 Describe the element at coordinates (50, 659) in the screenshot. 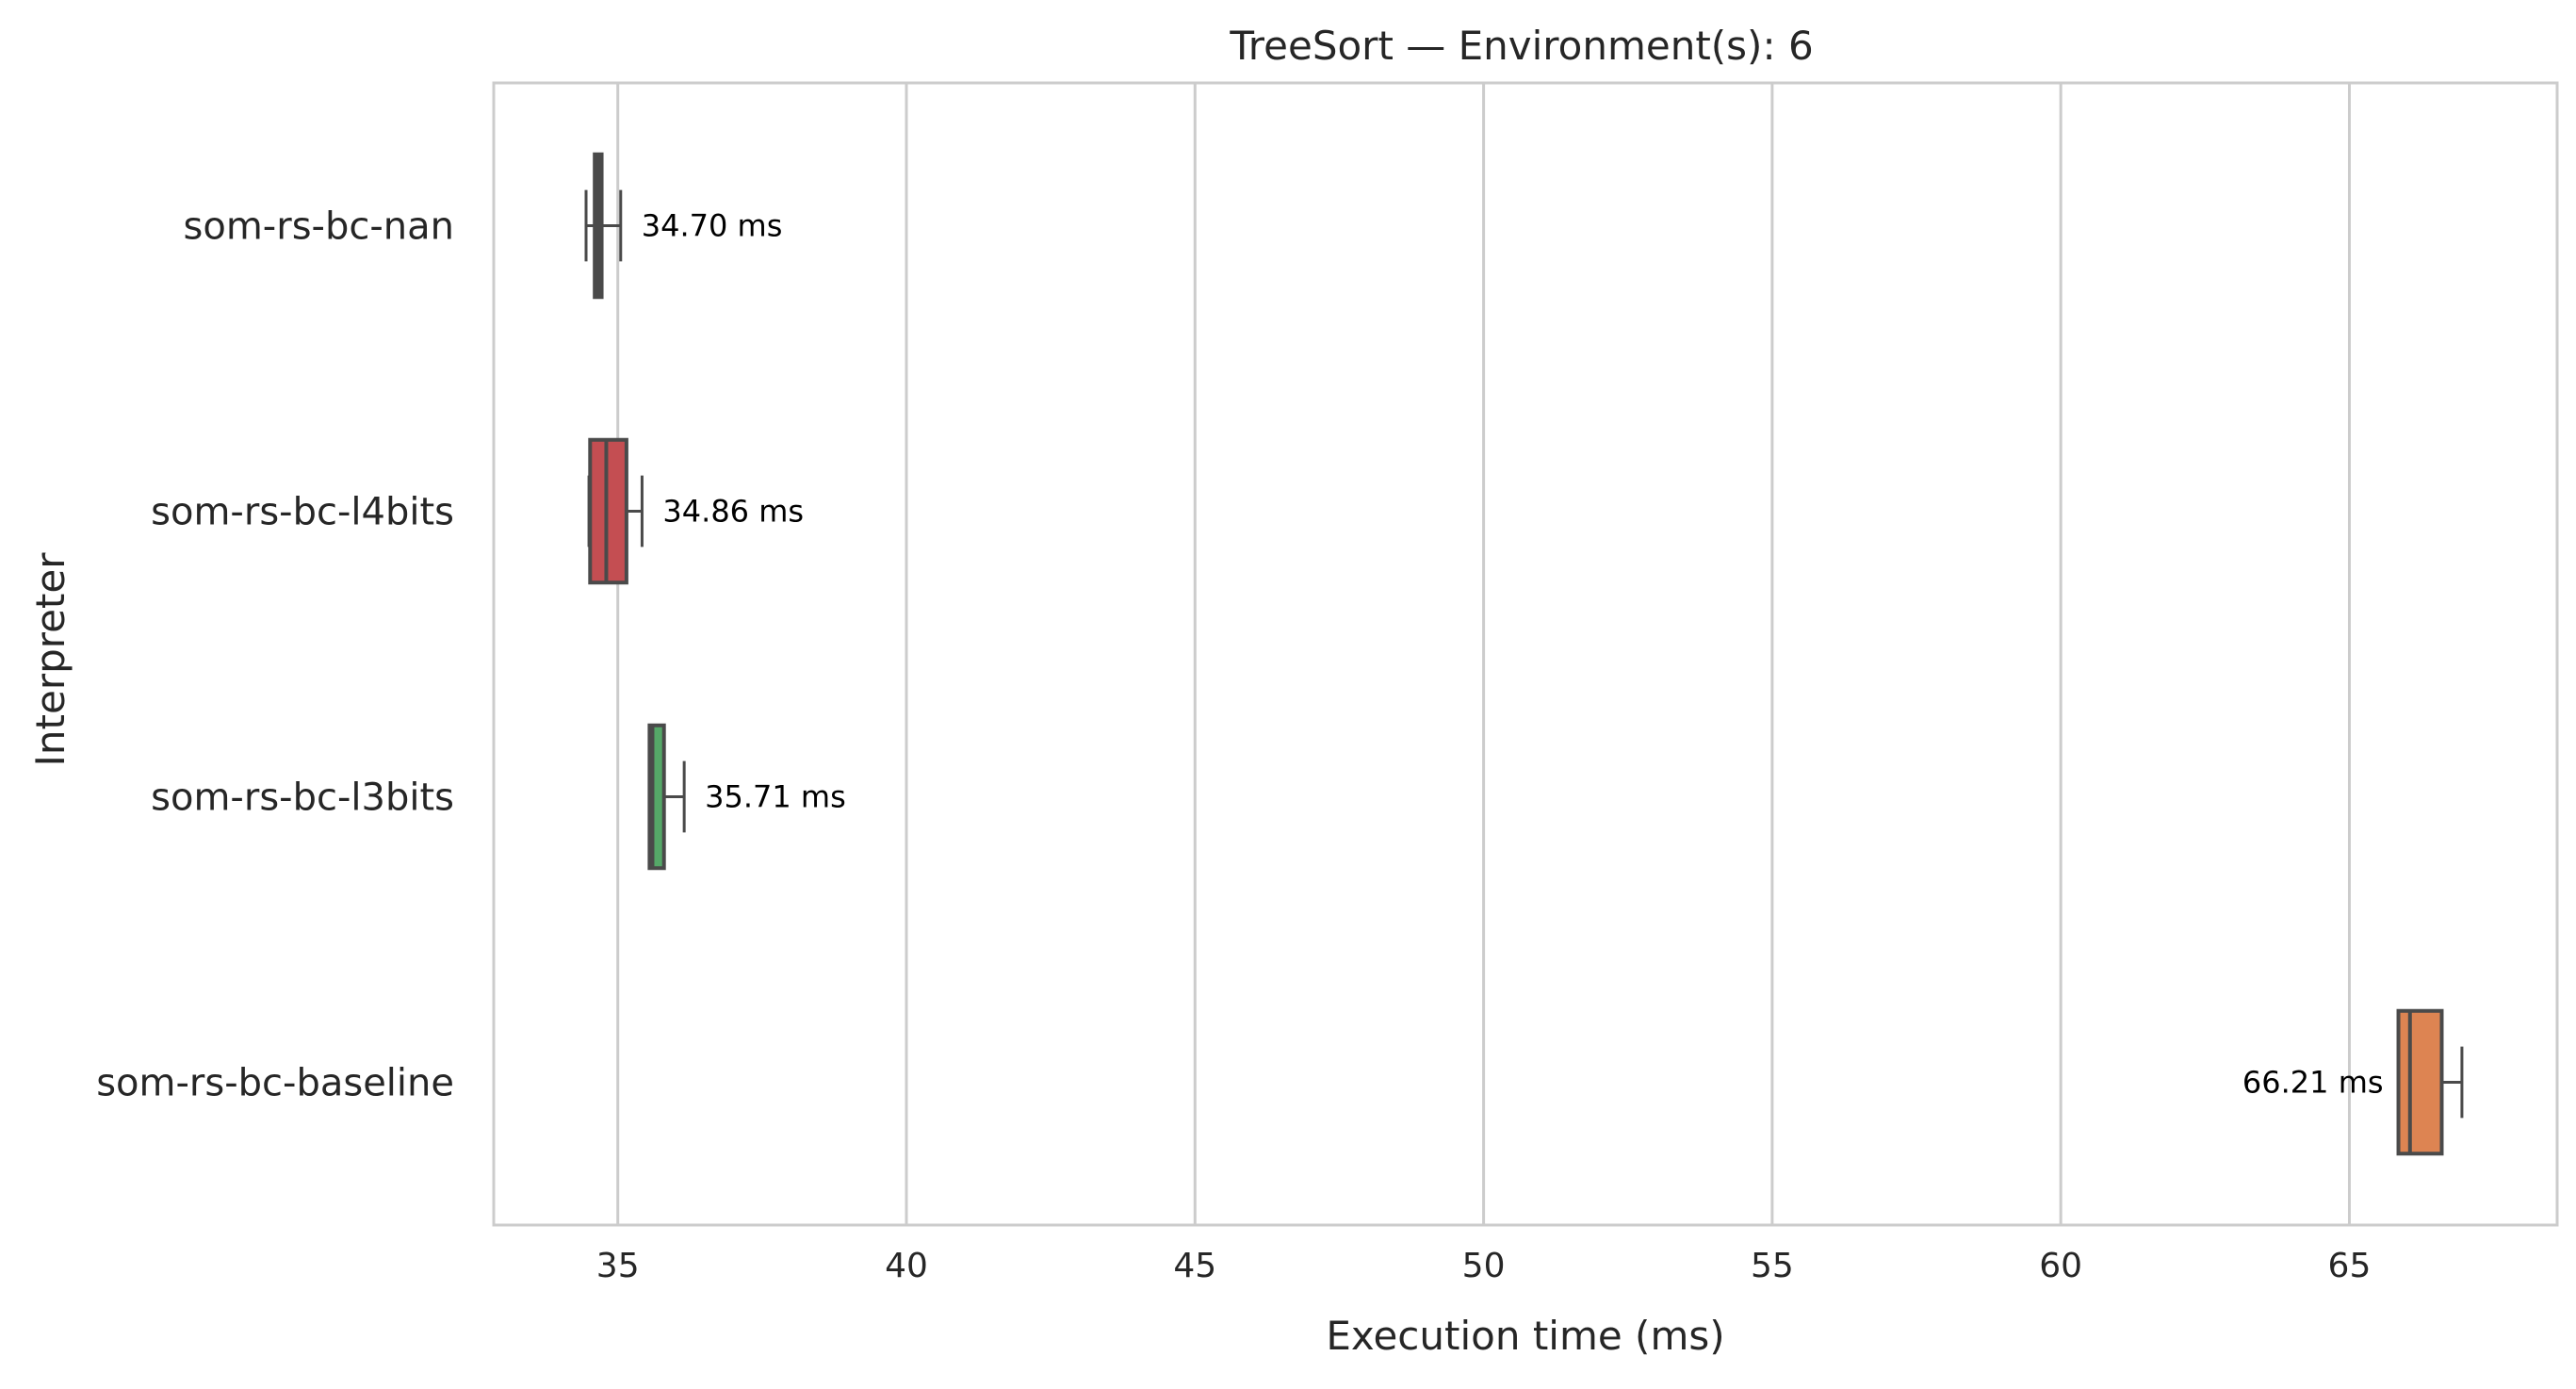

I see `y-axis-label: Interpreter` at that location.